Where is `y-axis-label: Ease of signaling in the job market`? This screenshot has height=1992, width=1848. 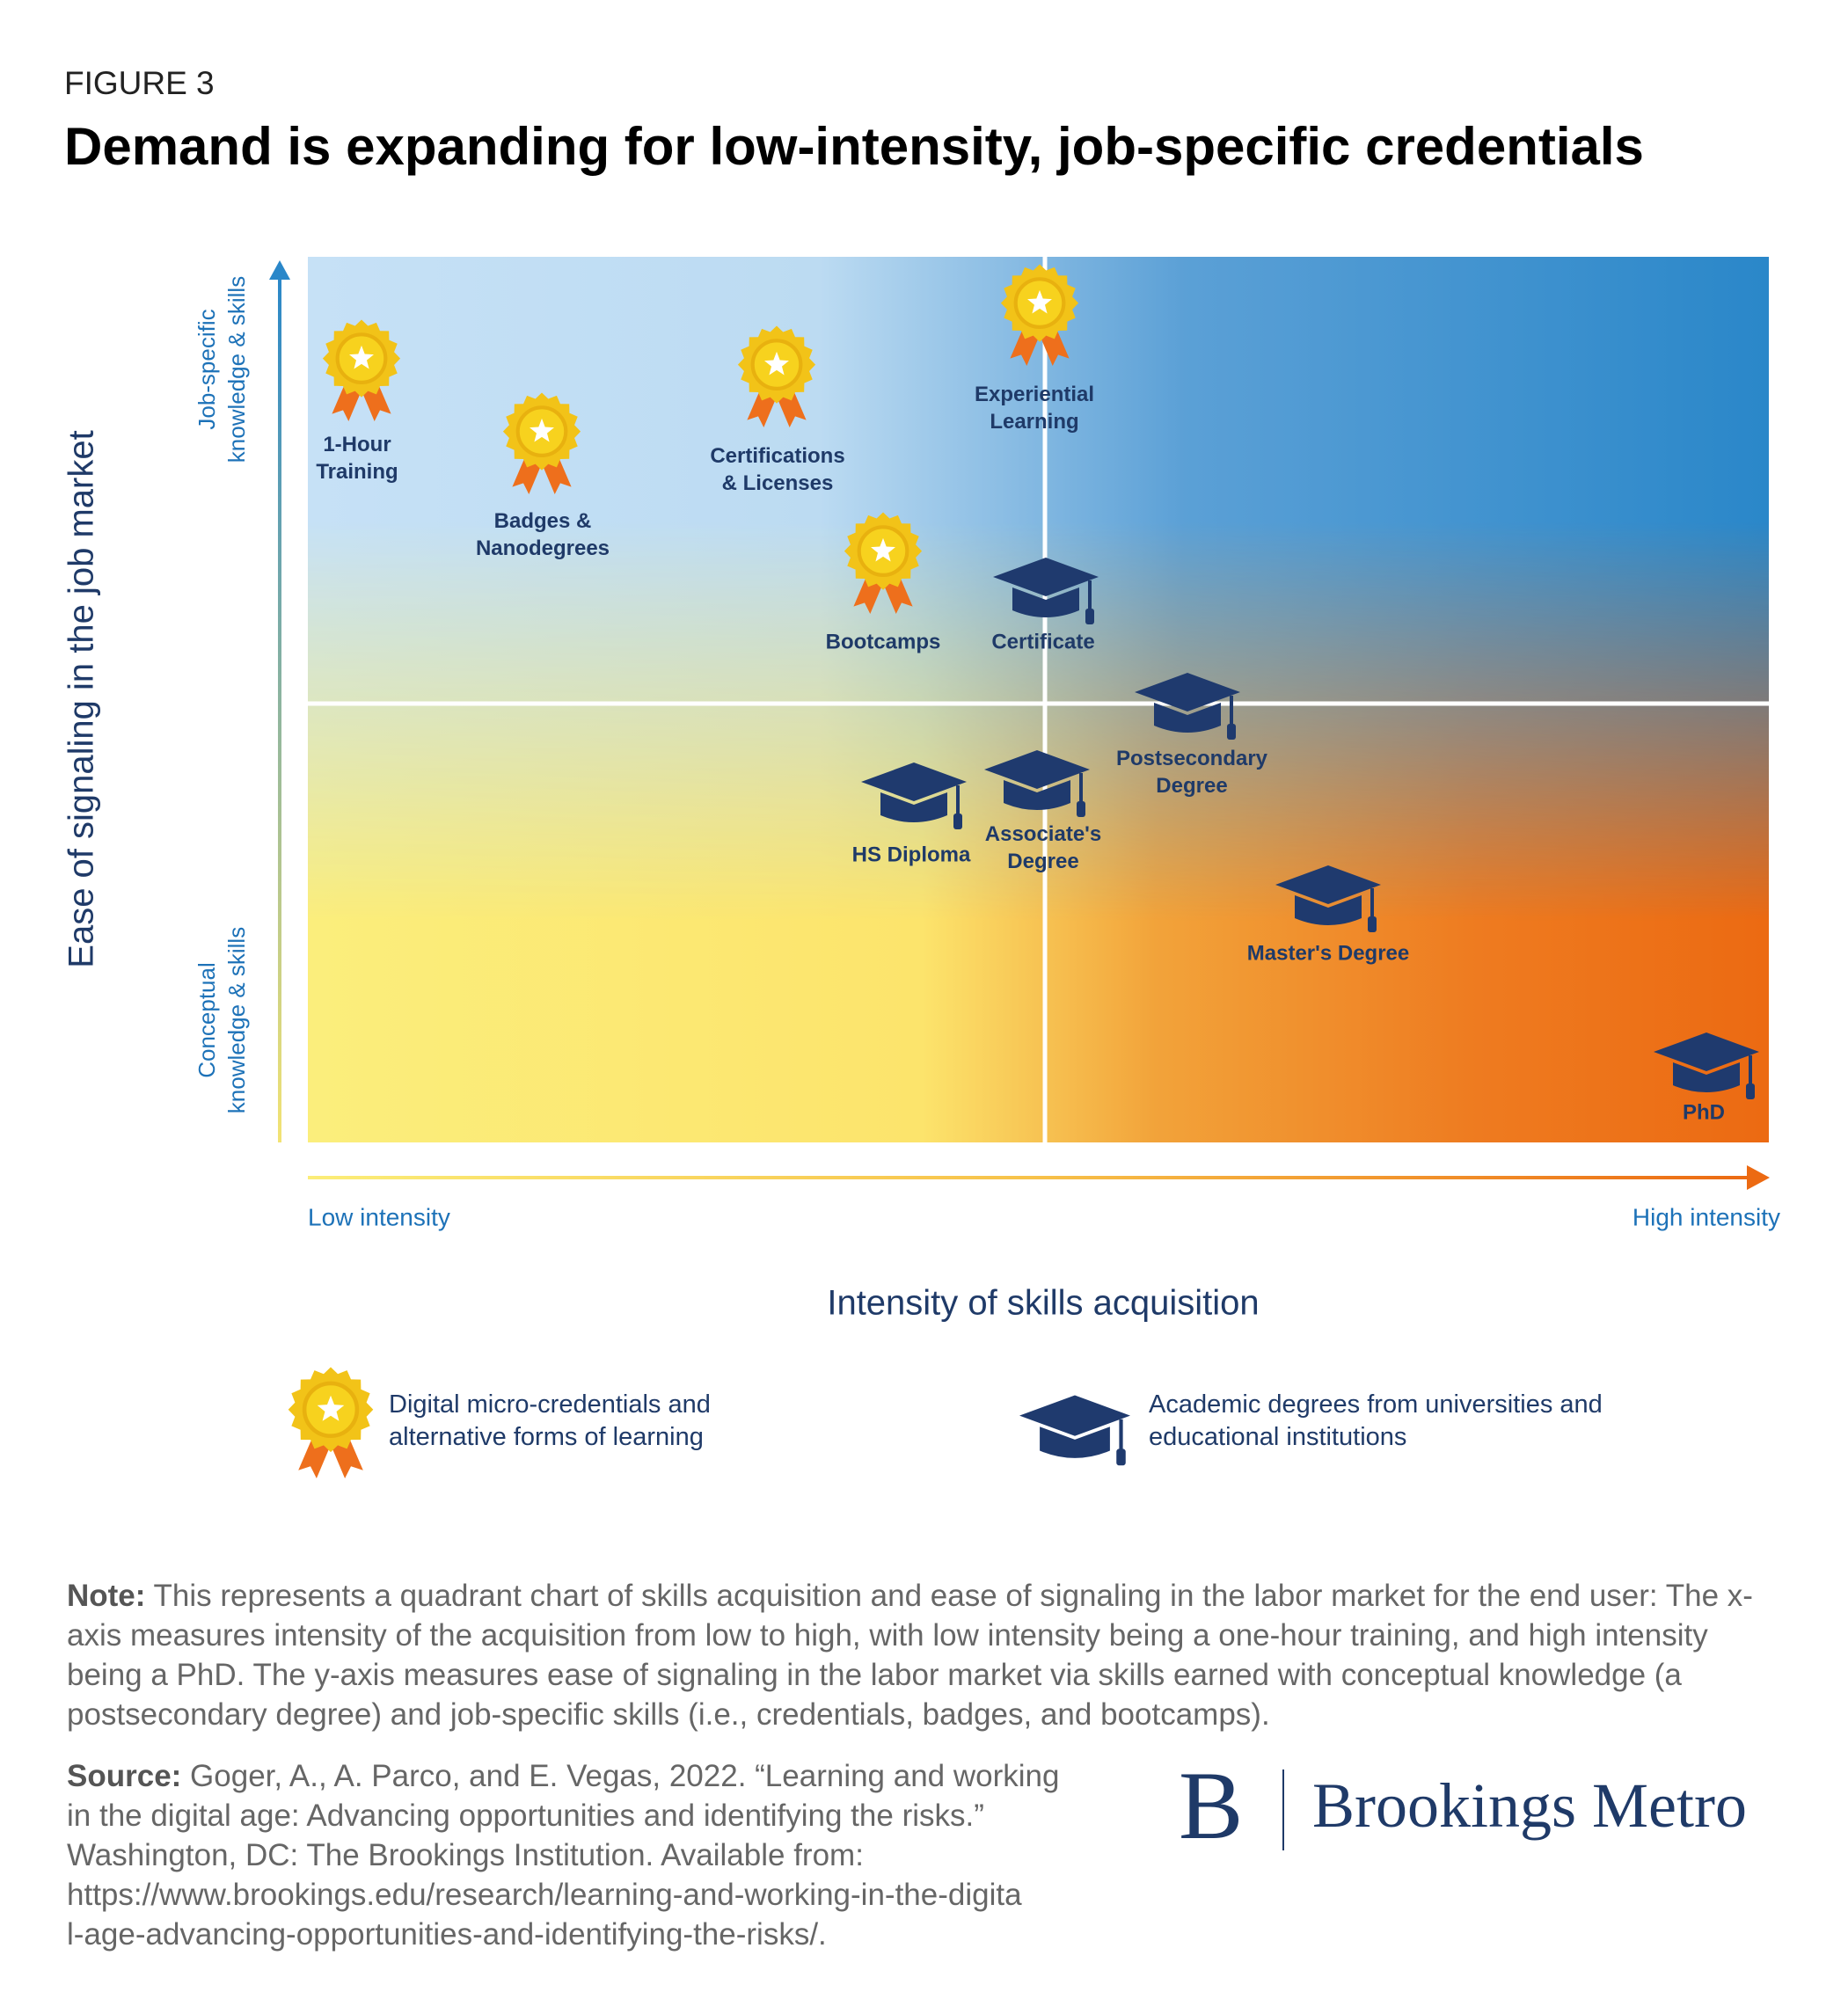 y-axis-label: Ease of signaling in the job market is located at coordinates (81, 698).